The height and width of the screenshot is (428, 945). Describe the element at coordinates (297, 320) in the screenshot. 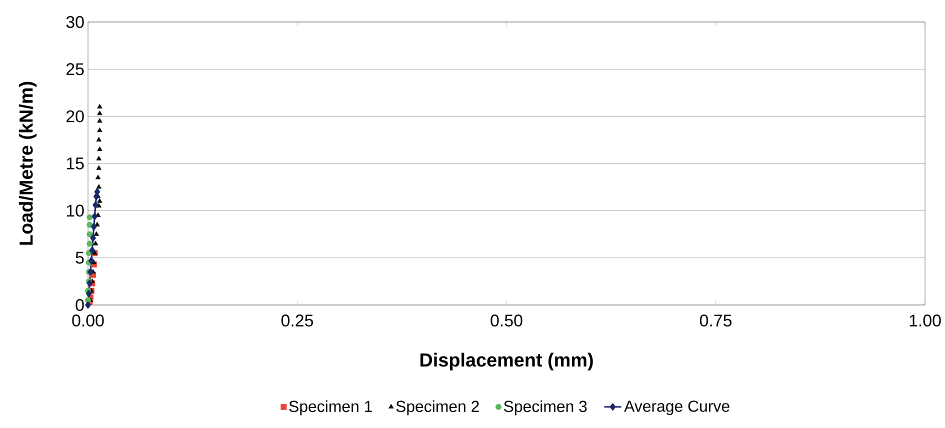

I see `x-tick-label: 0.25` at that location.